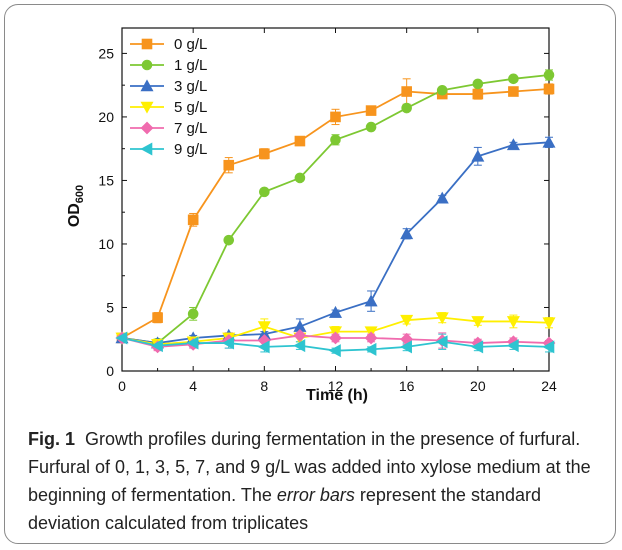 The height and width of the screenshot is (550, 622). Describe the element at coordinates (190, 107) in the screenshot. I see `legend-label-5-g-l: 5 g/L` at that location.